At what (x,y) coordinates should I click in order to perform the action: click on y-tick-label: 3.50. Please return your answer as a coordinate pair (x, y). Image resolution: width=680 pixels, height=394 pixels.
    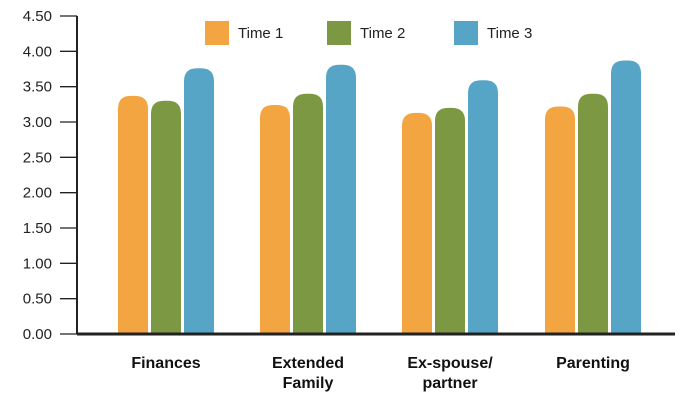
    Looking at the image, I should click on (37, 87).